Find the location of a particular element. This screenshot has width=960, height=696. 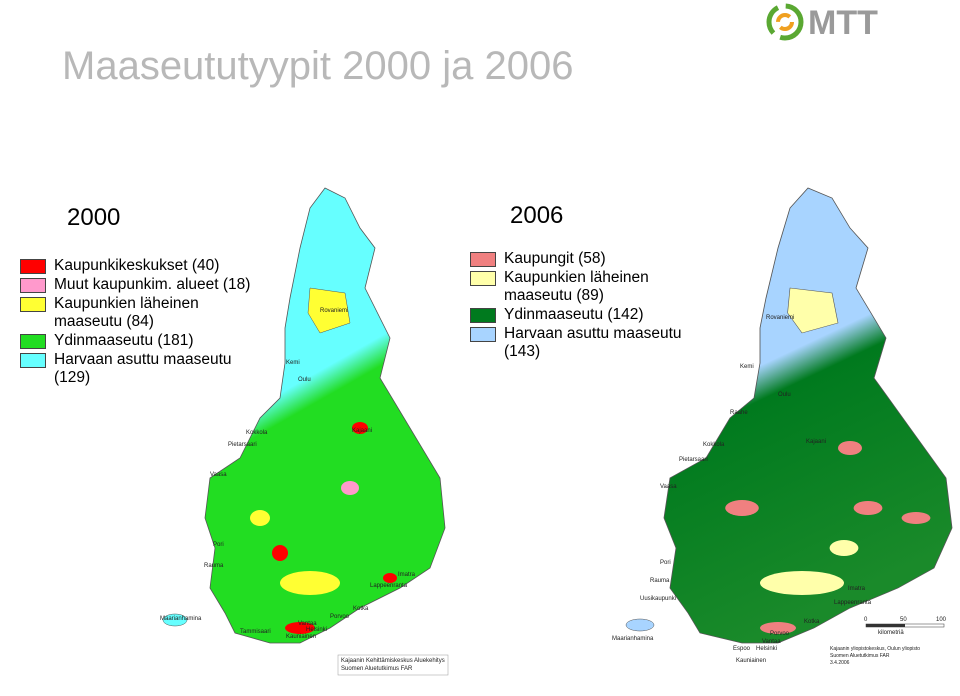

legend-item: Muut kaupunkim. alueet (18) is located at coordinates (144, 285).